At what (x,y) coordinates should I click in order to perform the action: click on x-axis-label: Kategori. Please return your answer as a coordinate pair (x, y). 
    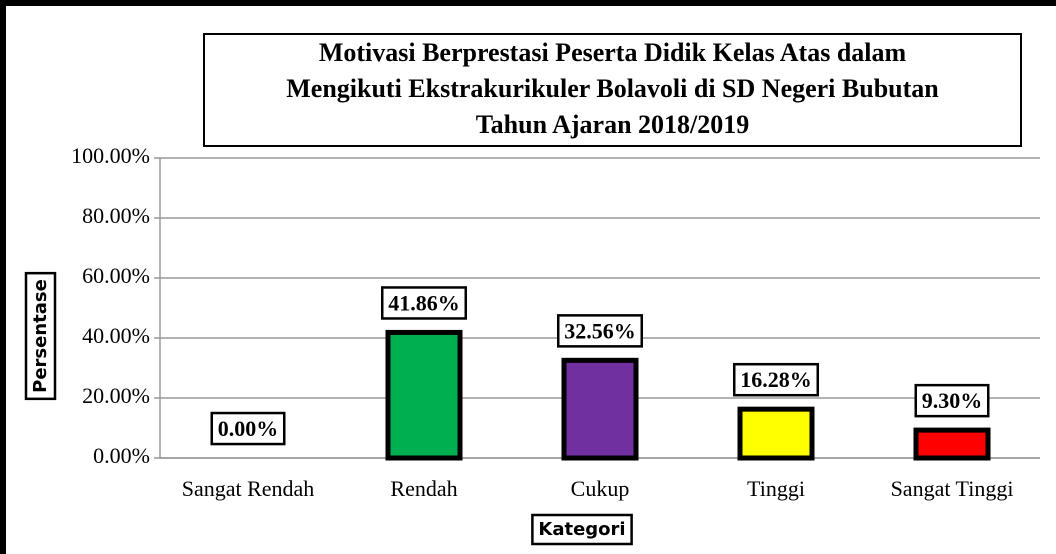
    Looking at the image, I should click on (581, 529).